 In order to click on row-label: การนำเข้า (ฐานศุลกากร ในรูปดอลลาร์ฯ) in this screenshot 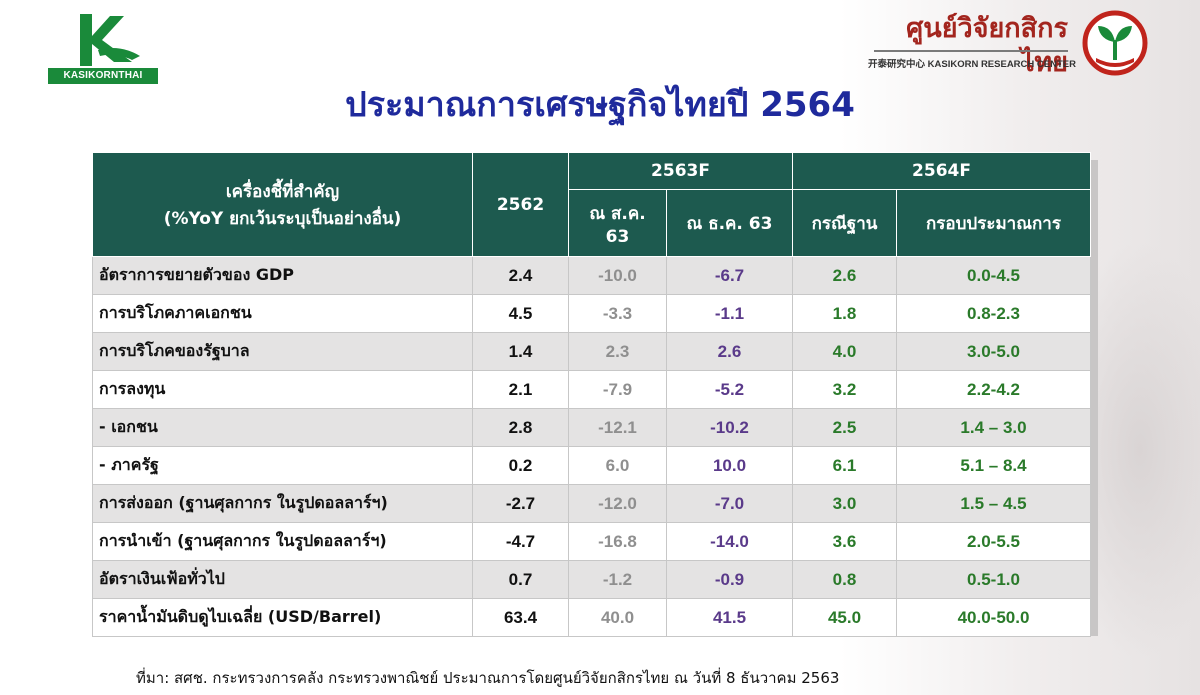, I will do `click(282, 541)`.